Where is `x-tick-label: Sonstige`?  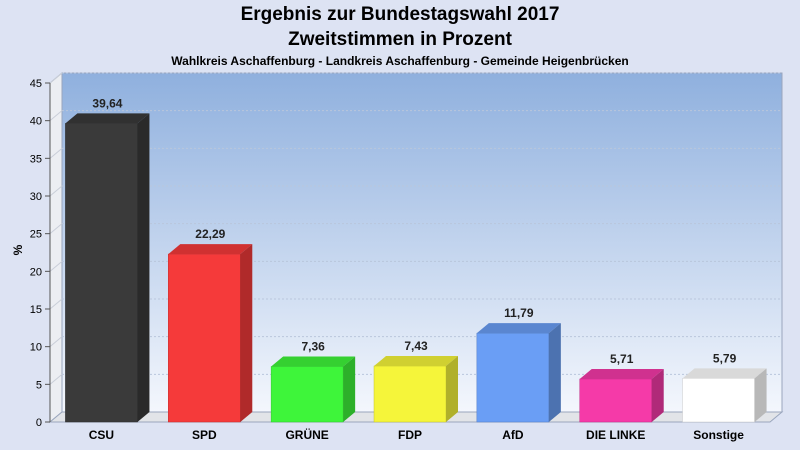 x-tick-label: Sonstige is located at coordinates (718, 435).